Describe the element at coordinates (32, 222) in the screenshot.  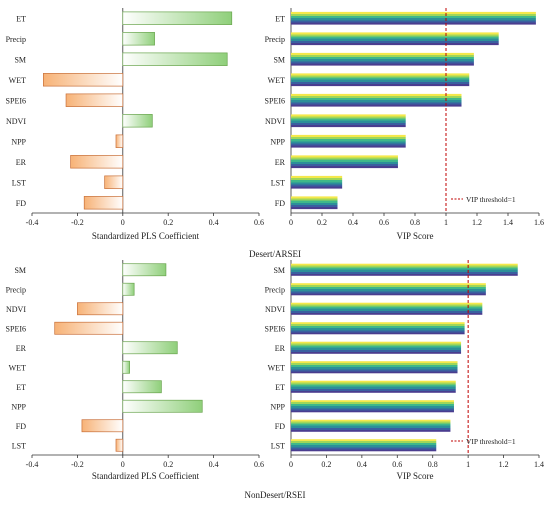
I see `x-tick-label: -0.4` at that location.